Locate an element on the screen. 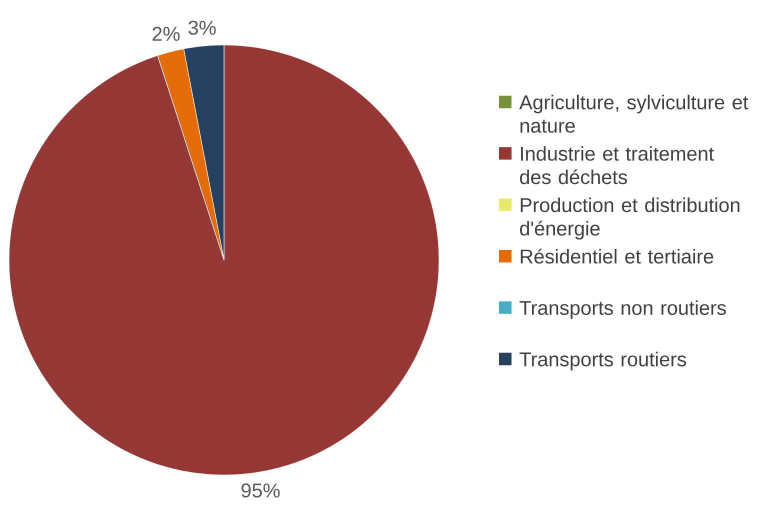 The height and width of the screenshot is (506, 761). legend-label: Résidentiel et tertiaire is located at coordinates (617, 256).